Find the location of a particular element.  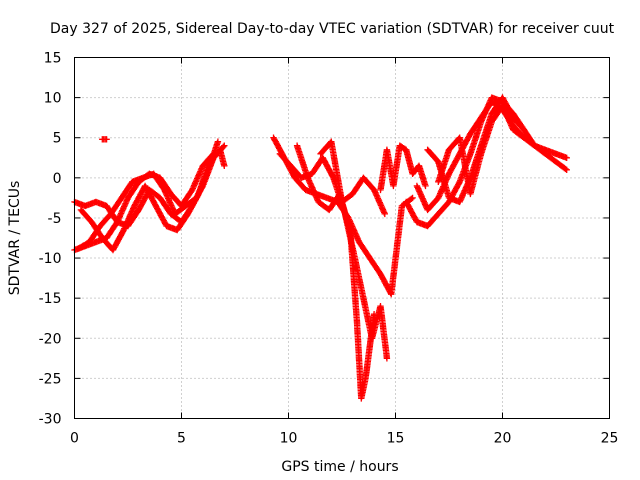

y-tick-labels: 15 10 5 0 -5 -10 -15 -20 -25 -30 is located at coordinates (50, 239).